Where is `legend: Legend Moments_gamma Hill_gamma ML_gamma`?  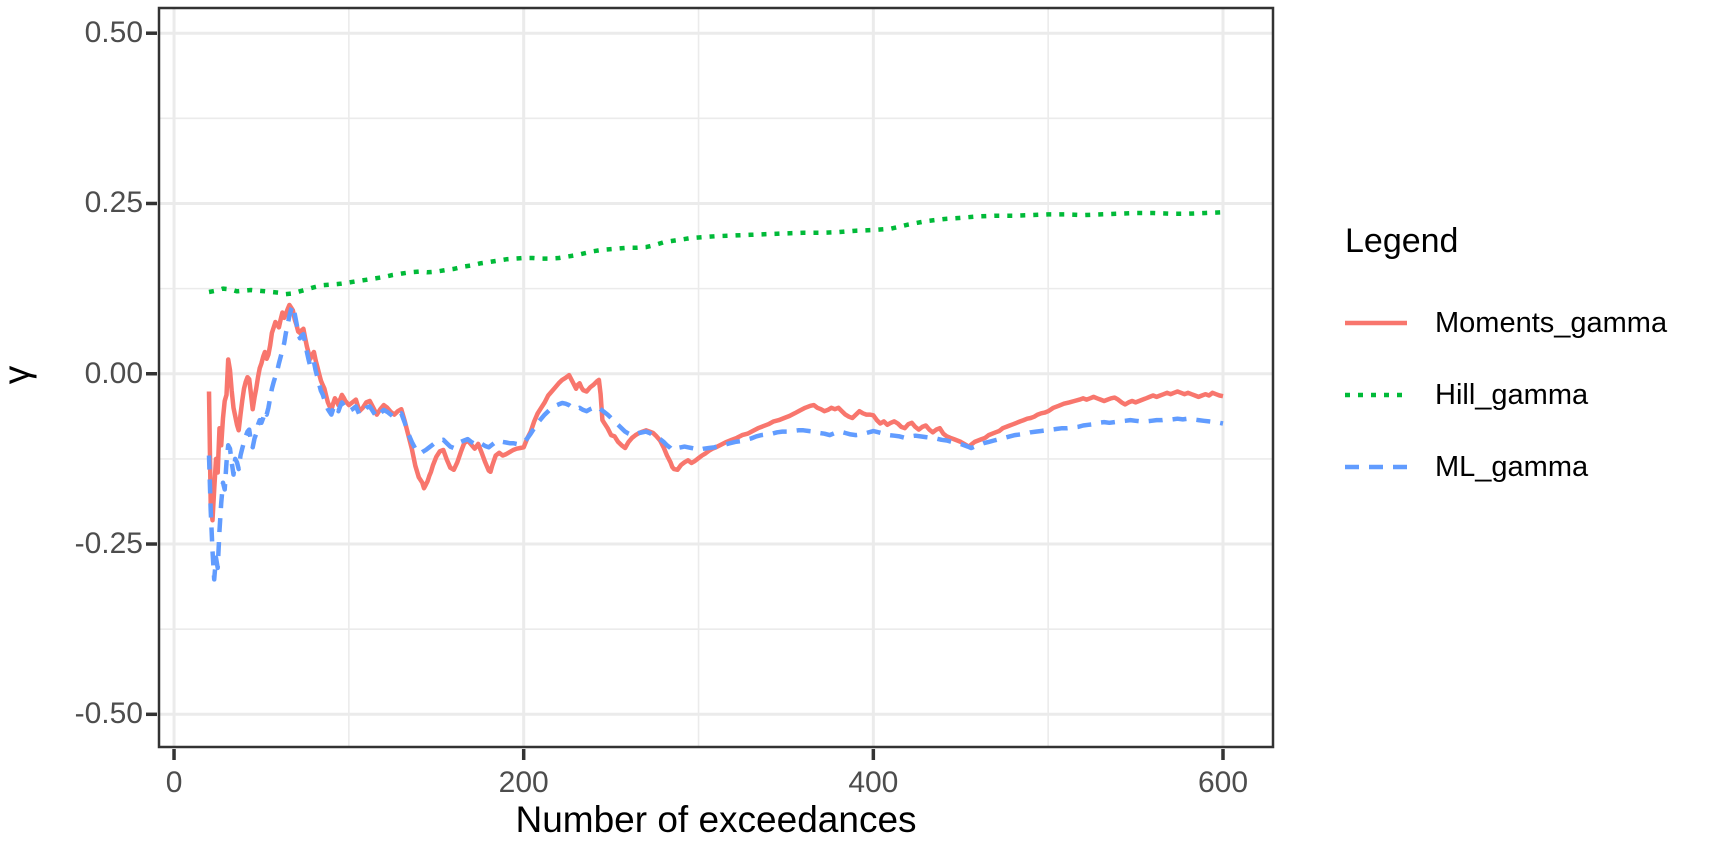
legend: Legend Moments_gamma Hill_gamma ML_gamma is located at coordinates (1506, 362).